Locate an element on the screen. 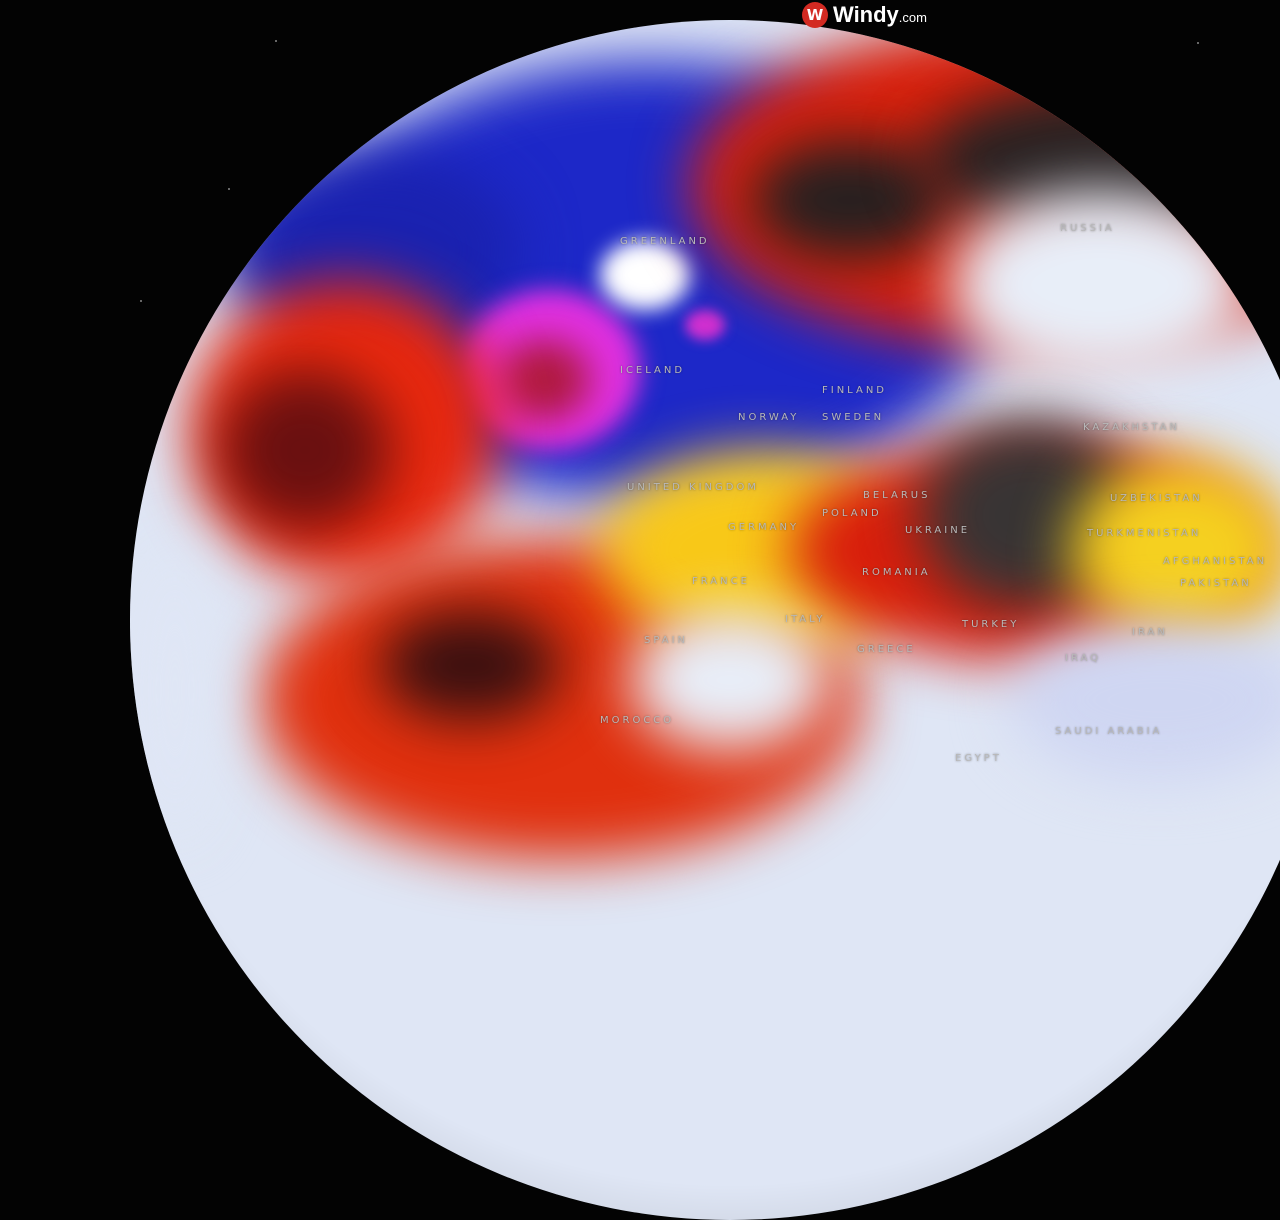 The image size is (1280, 1220). map-label-russia: RUSSIA is located at coordinates (1087, 228).